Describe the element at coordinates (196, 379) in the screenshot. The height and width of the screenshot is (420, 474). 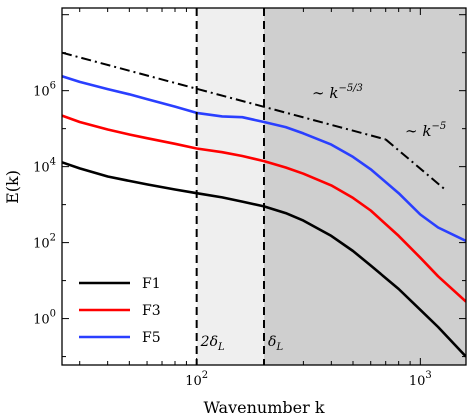
I see `x-tick-label: 10²` at that location.